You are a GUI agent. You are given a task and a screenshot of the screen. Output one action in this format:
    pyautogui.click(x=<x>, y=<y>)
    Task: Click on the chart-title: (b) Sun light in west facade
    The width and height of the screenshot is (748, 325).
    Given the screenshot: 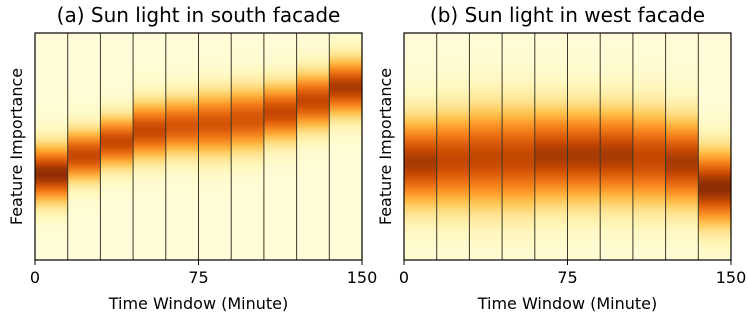 What is the action you would take?
    pyautogui.click(x=567, y=15)
    